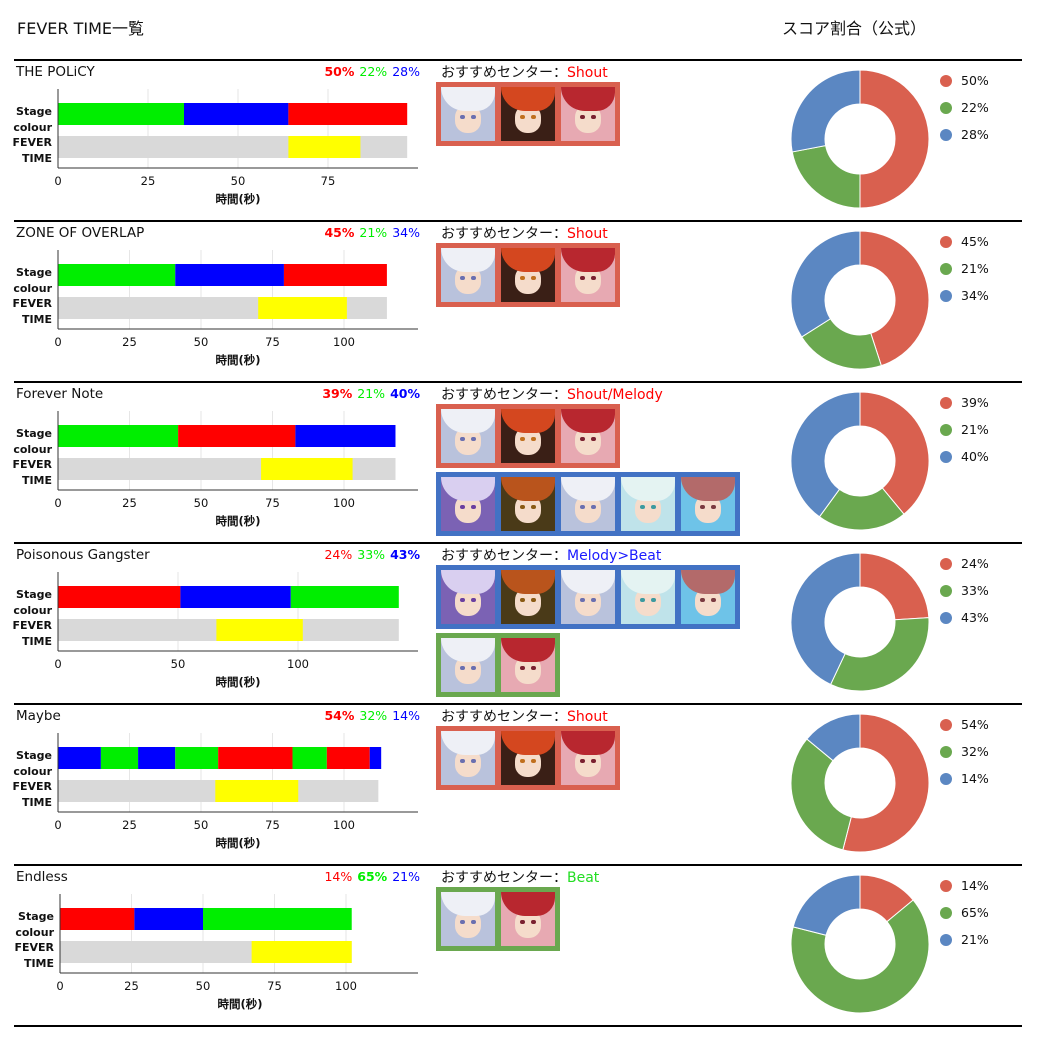 Image resolution: width=1042 pixels, height=1048 pixels. I want to click on score-percentages: 14% 65% 21%, so click(369, 876).